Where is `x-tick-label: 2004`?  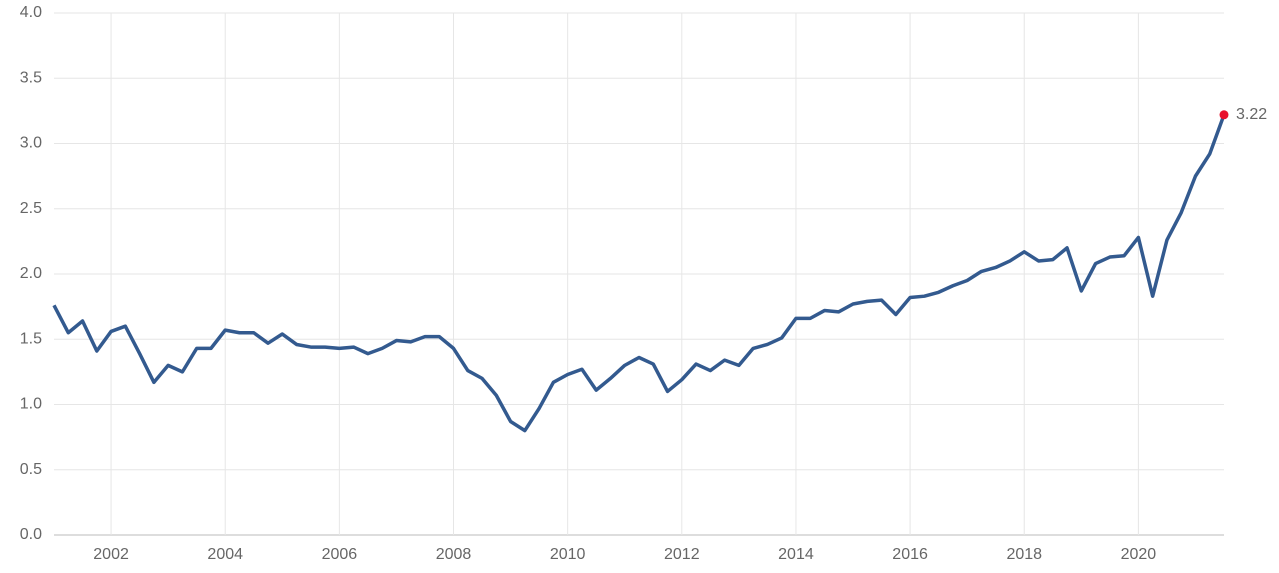 x-tick-label: 2004 is located at coordinates (225, 554).